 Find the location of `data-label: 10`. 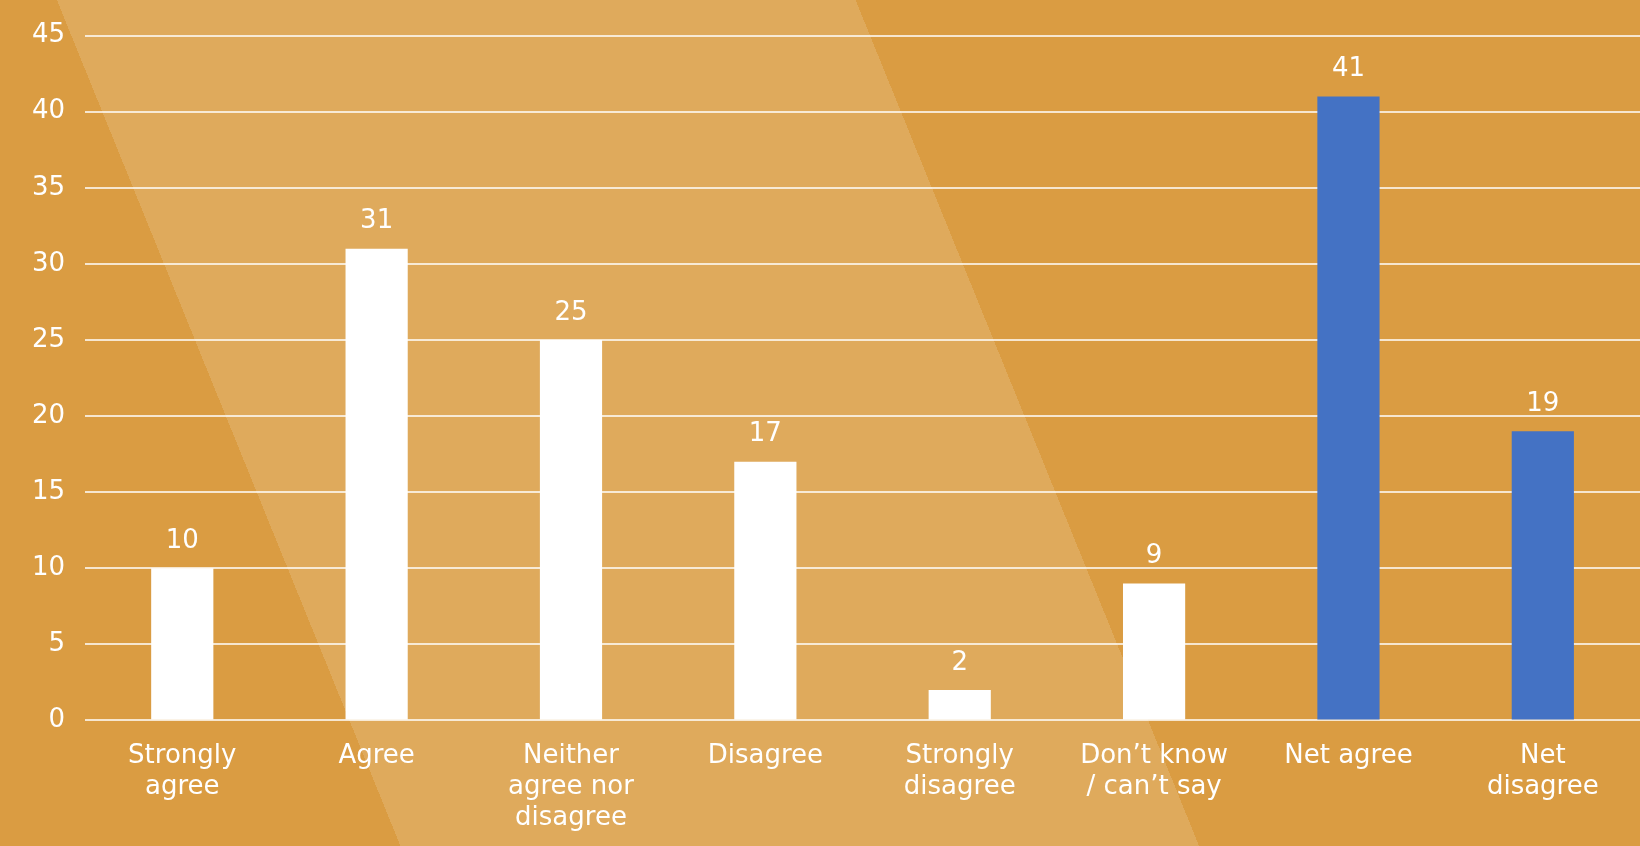

data-label: 10 is located at coordinates (182, 538).